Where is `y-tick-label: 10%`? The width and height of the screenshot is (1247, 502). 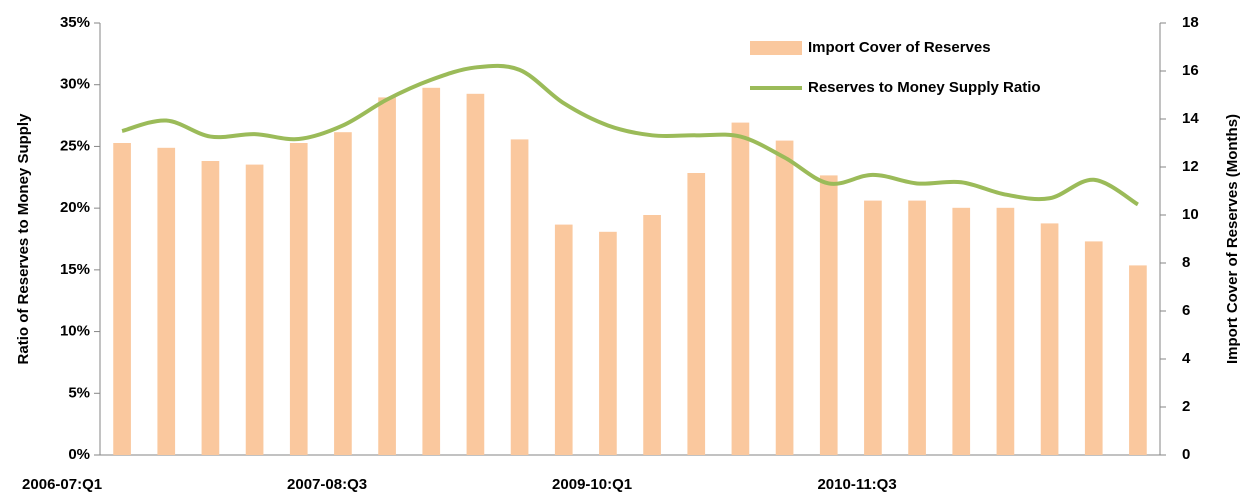
y-tick-label: 10% is located at coordinates (75, 331).